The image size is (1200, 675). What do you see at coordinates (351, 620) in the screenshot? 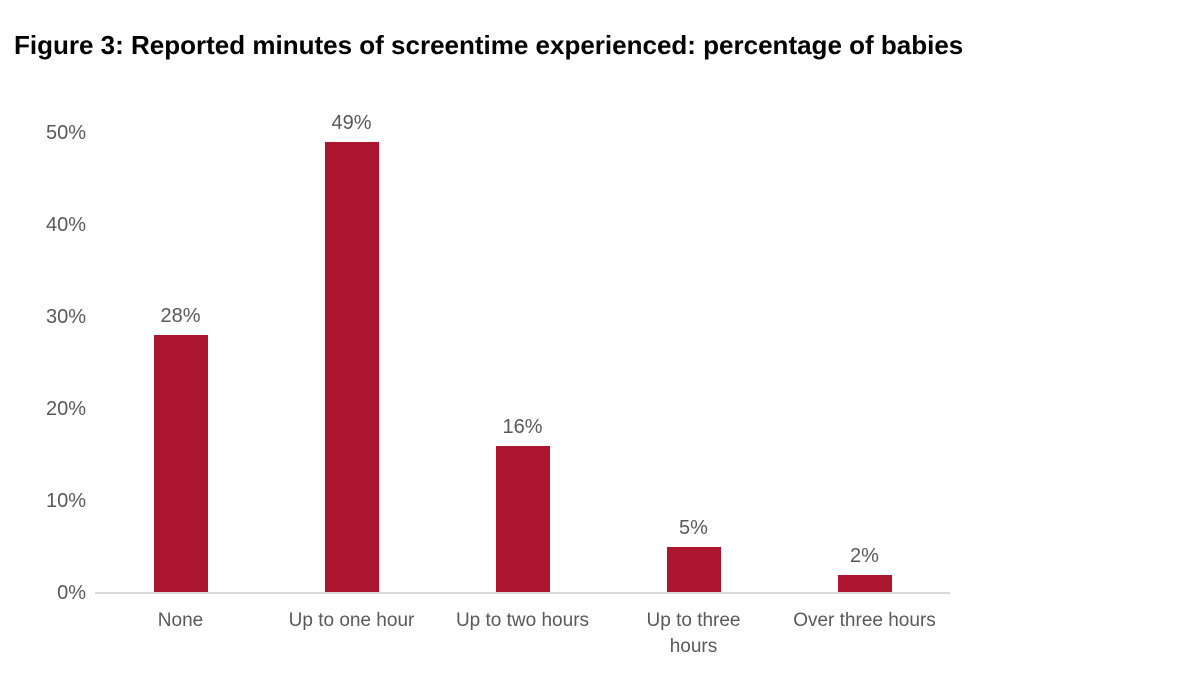
I see `x-category-label: Up to one hour` at bounding box center [351, 620].